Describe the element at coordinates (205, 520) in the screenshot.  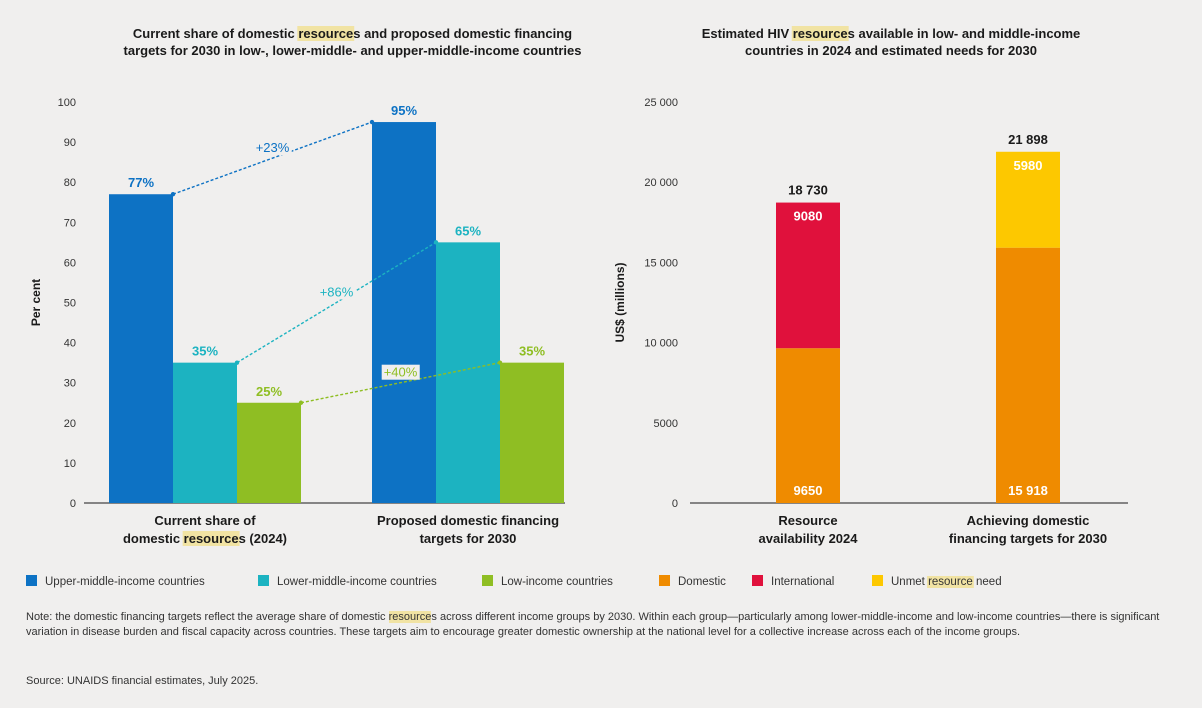
I see `chart1-x-tick: Current share of` at that location.